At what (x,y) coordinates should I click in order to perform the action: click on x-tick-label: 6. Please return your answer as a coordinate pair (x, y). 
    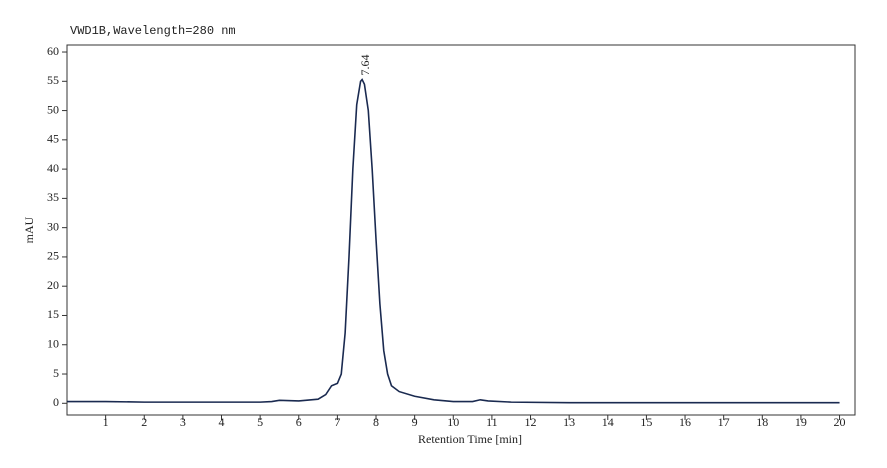
    Looking at the image, I should click on (299, 422).